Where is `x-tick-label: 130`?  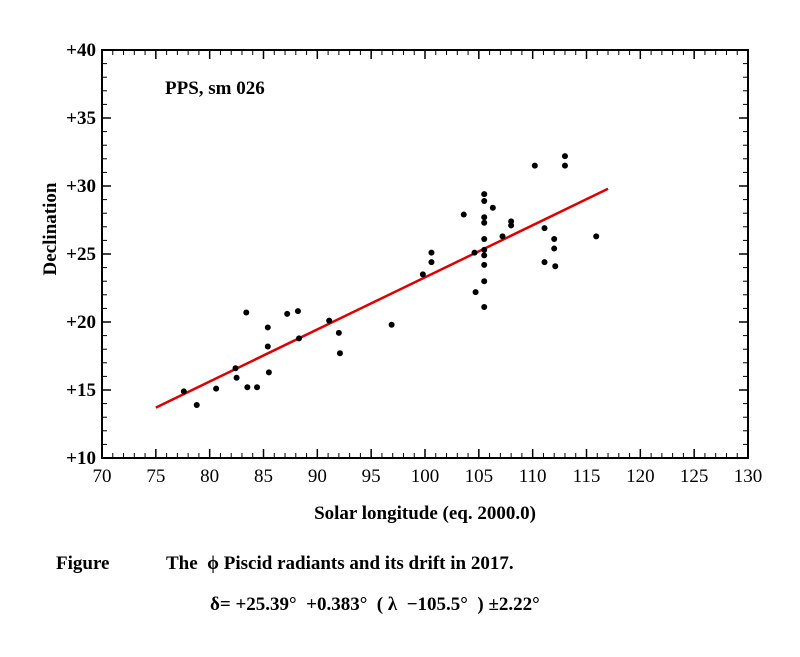
x-tick-label: 130 is located at coordinates (748, 476).